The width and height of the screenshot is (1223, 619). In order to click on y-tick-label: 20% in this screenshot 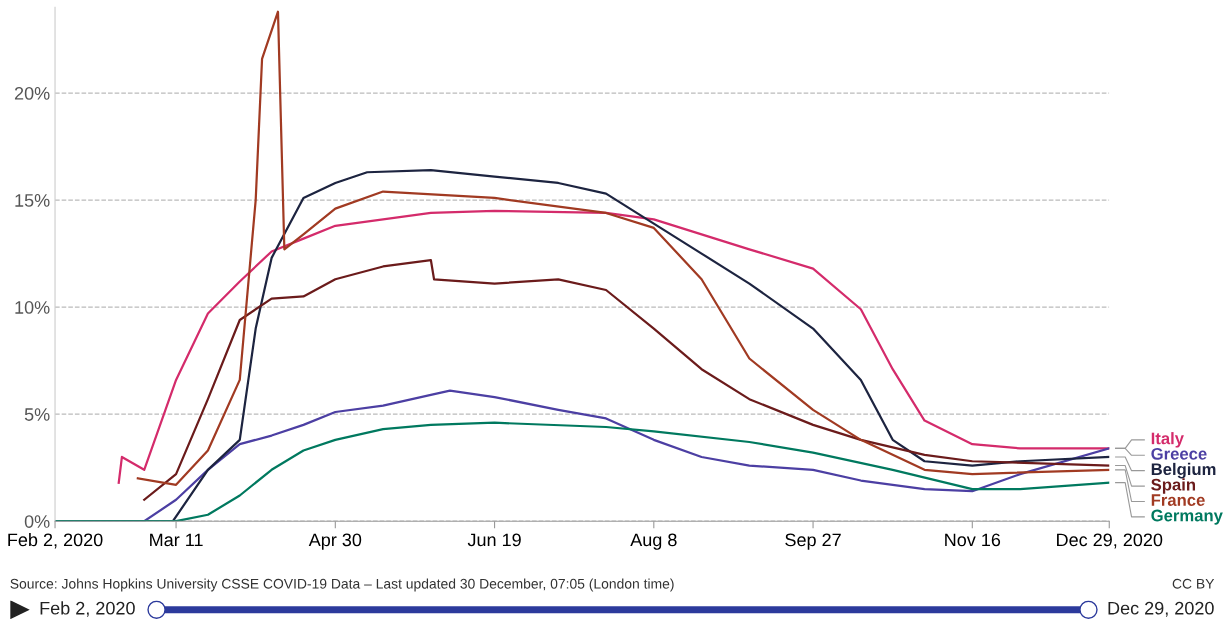, I will do `click(32, 93)`.